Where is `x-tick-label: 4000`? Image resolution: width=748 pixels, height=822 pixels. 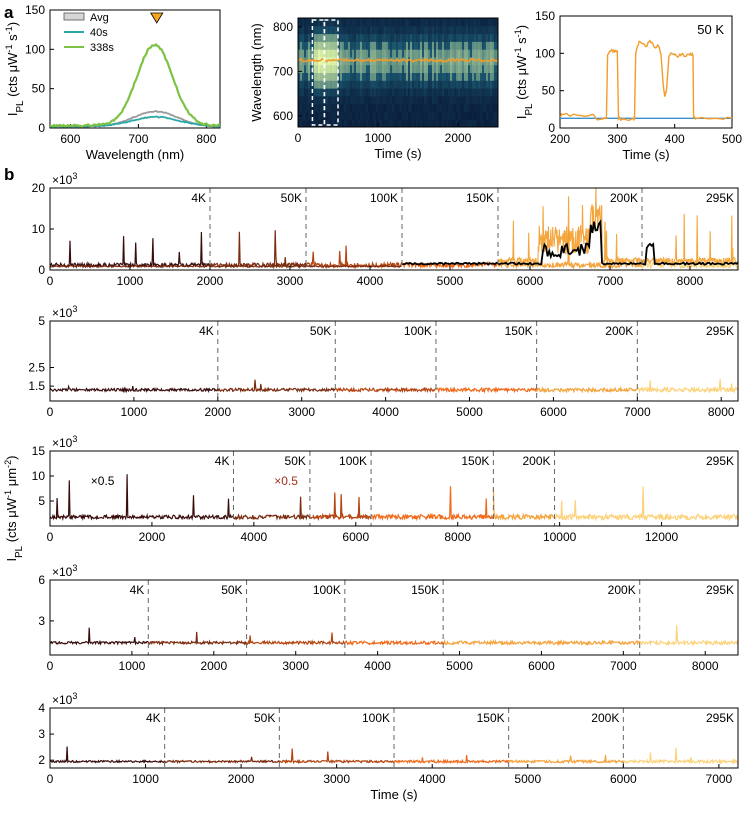
x-tick-label: 4000 is located at coordinates (370, 281).